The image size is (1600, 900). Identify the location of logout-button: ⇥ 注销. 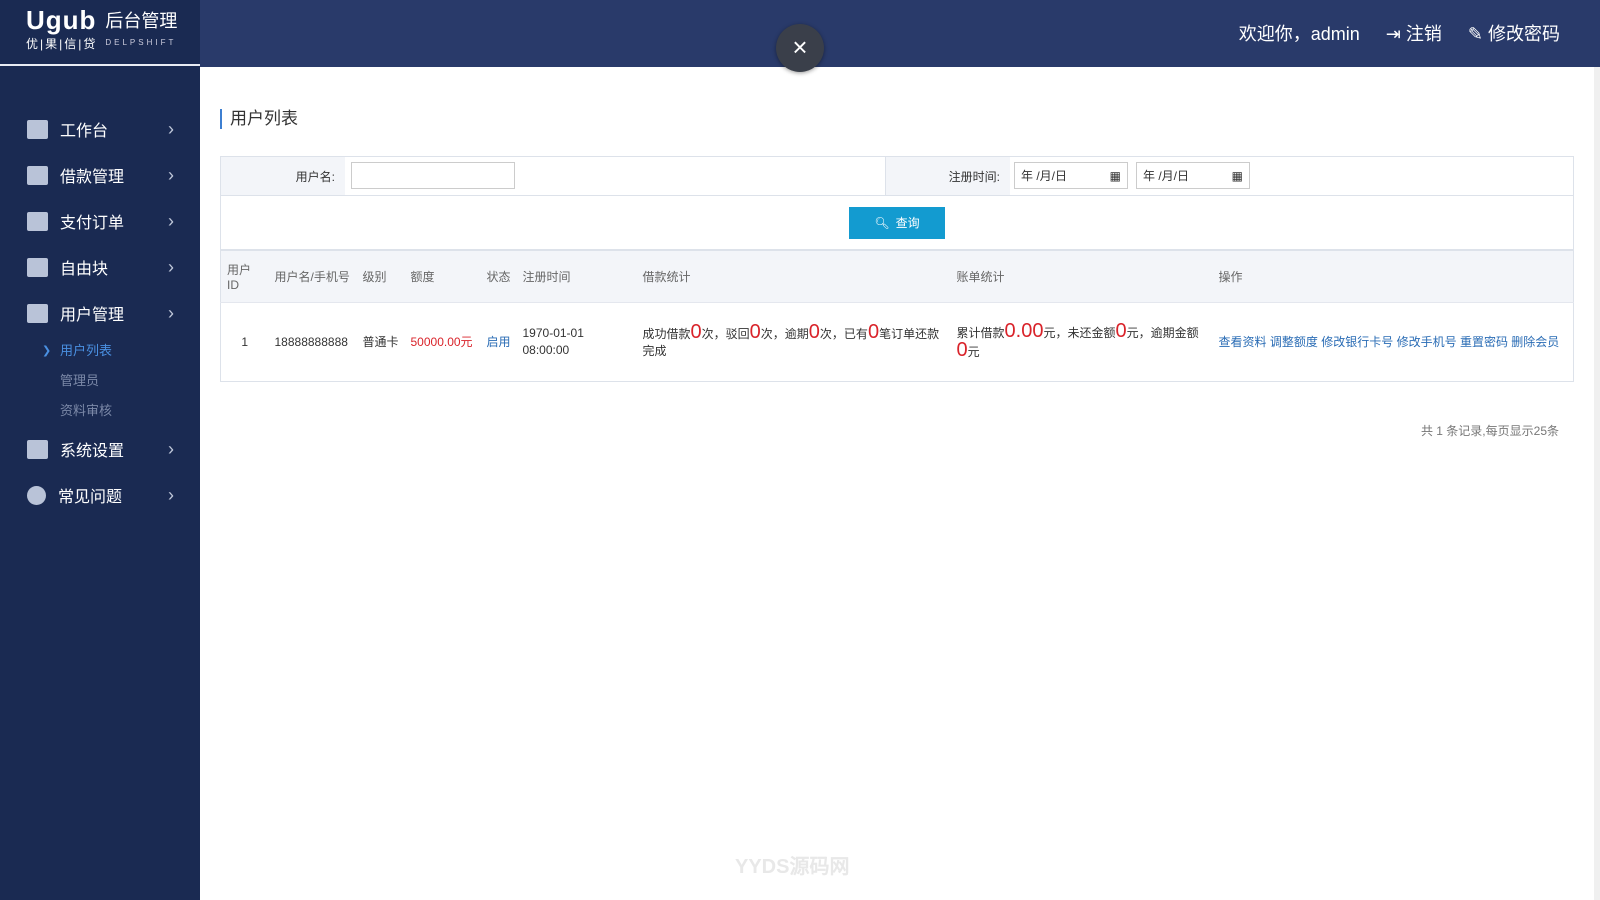
(1414, 33).